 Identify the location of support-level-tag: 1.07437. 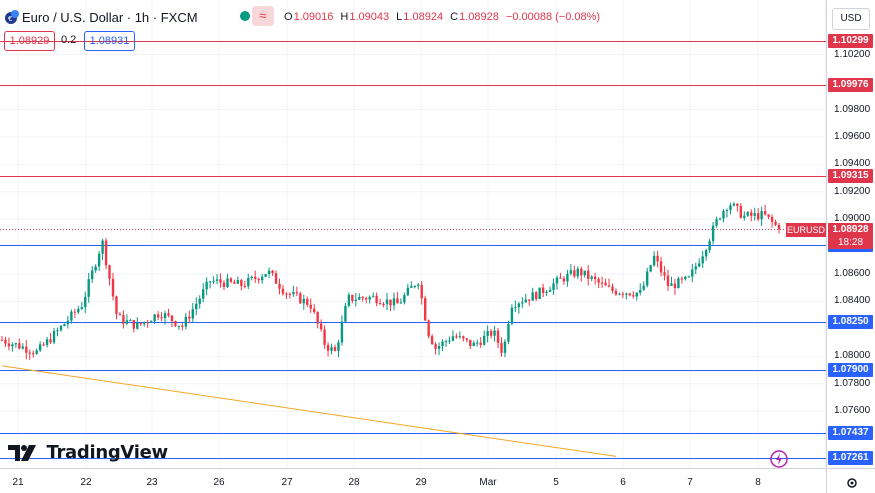
(850, 433).